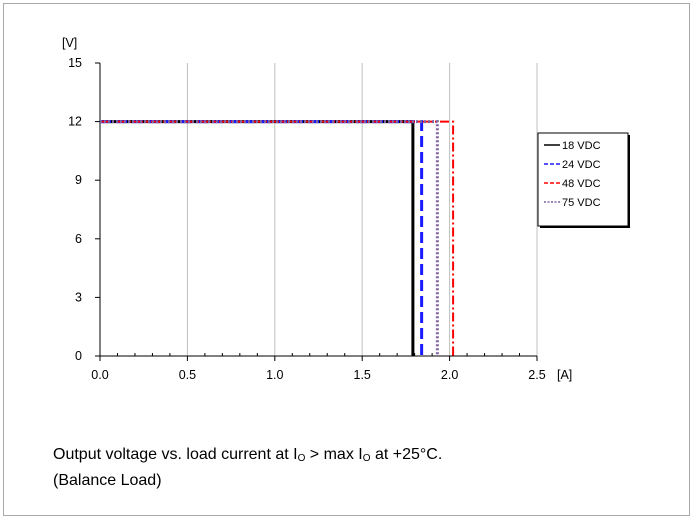 Image resolution: width=696 pixels, height=523 pixels. I want to click on x-axis-label: [A], so click(564, 375).